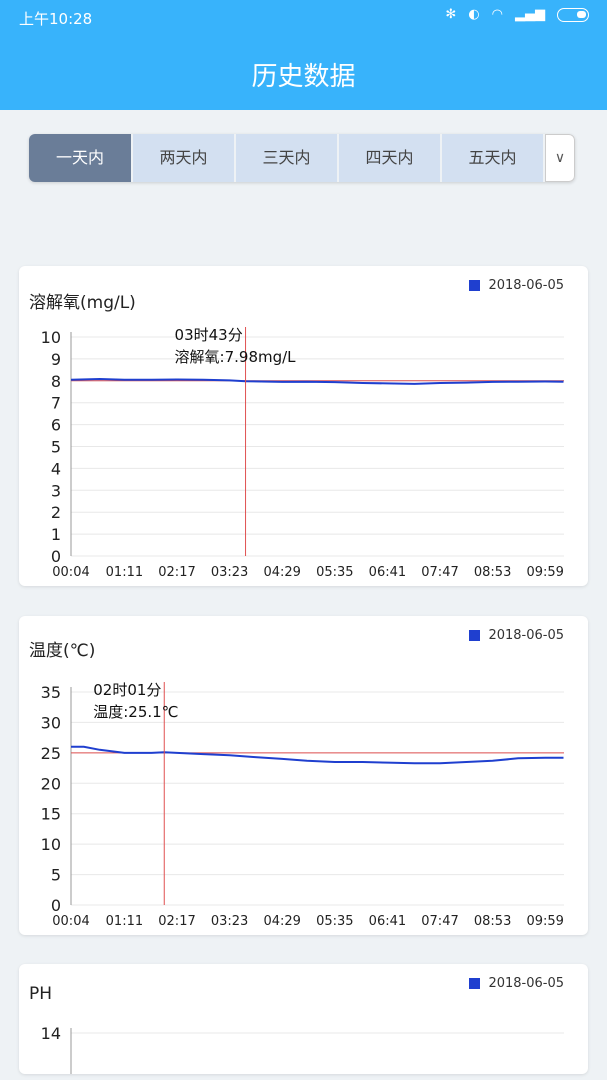 The width and height of the screenshot is (607, 1080). Describe the element at coordinates (51, 814) in the screenshot. I see `y-tick-label: 15` at that location.